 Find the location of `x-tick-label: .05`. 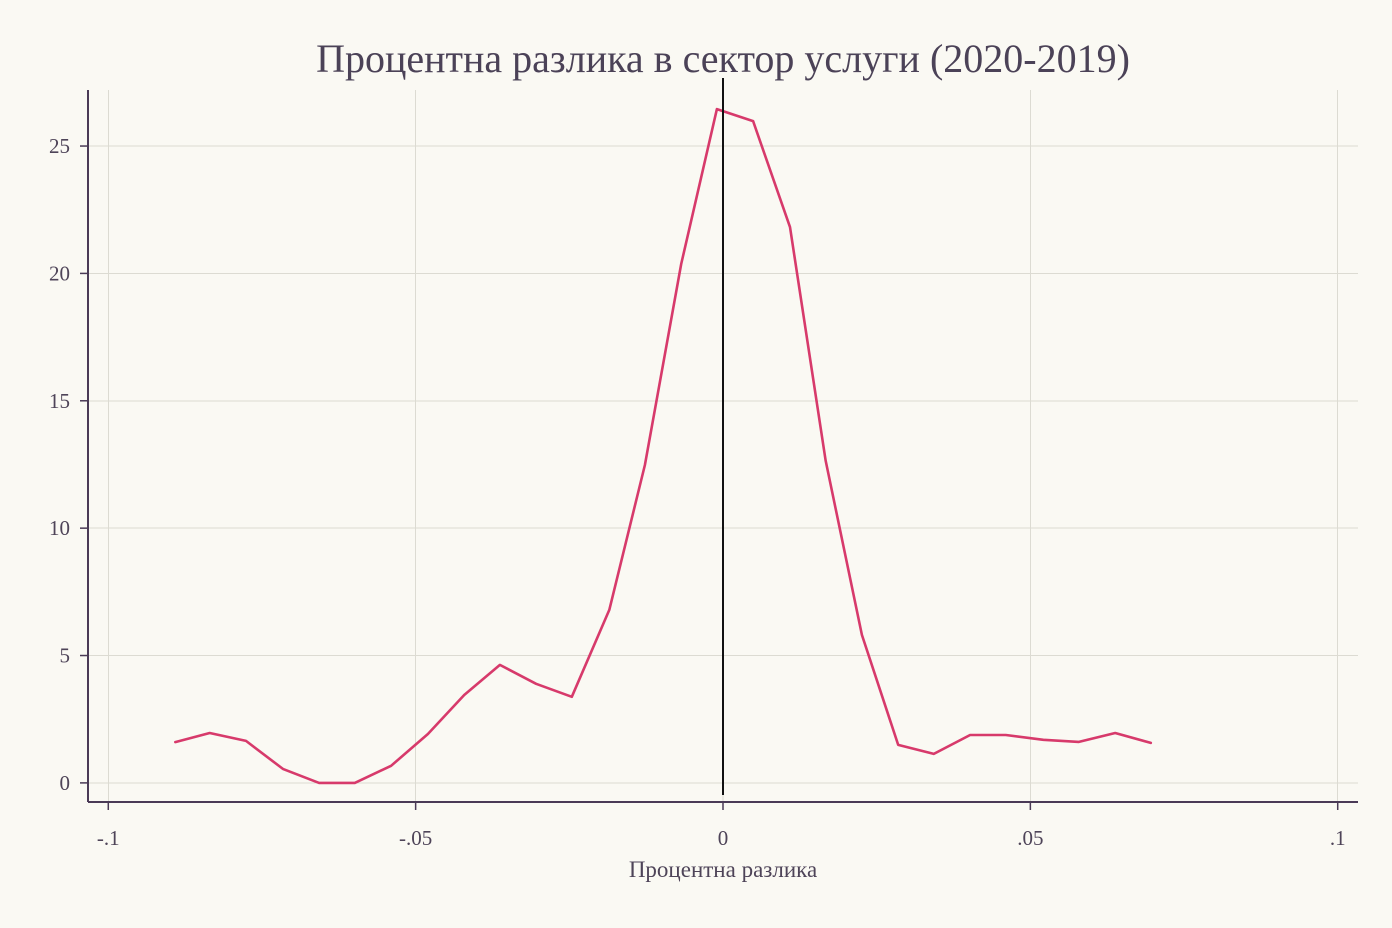

x-tick-label: .05 is located at coordinates (1030, 838).